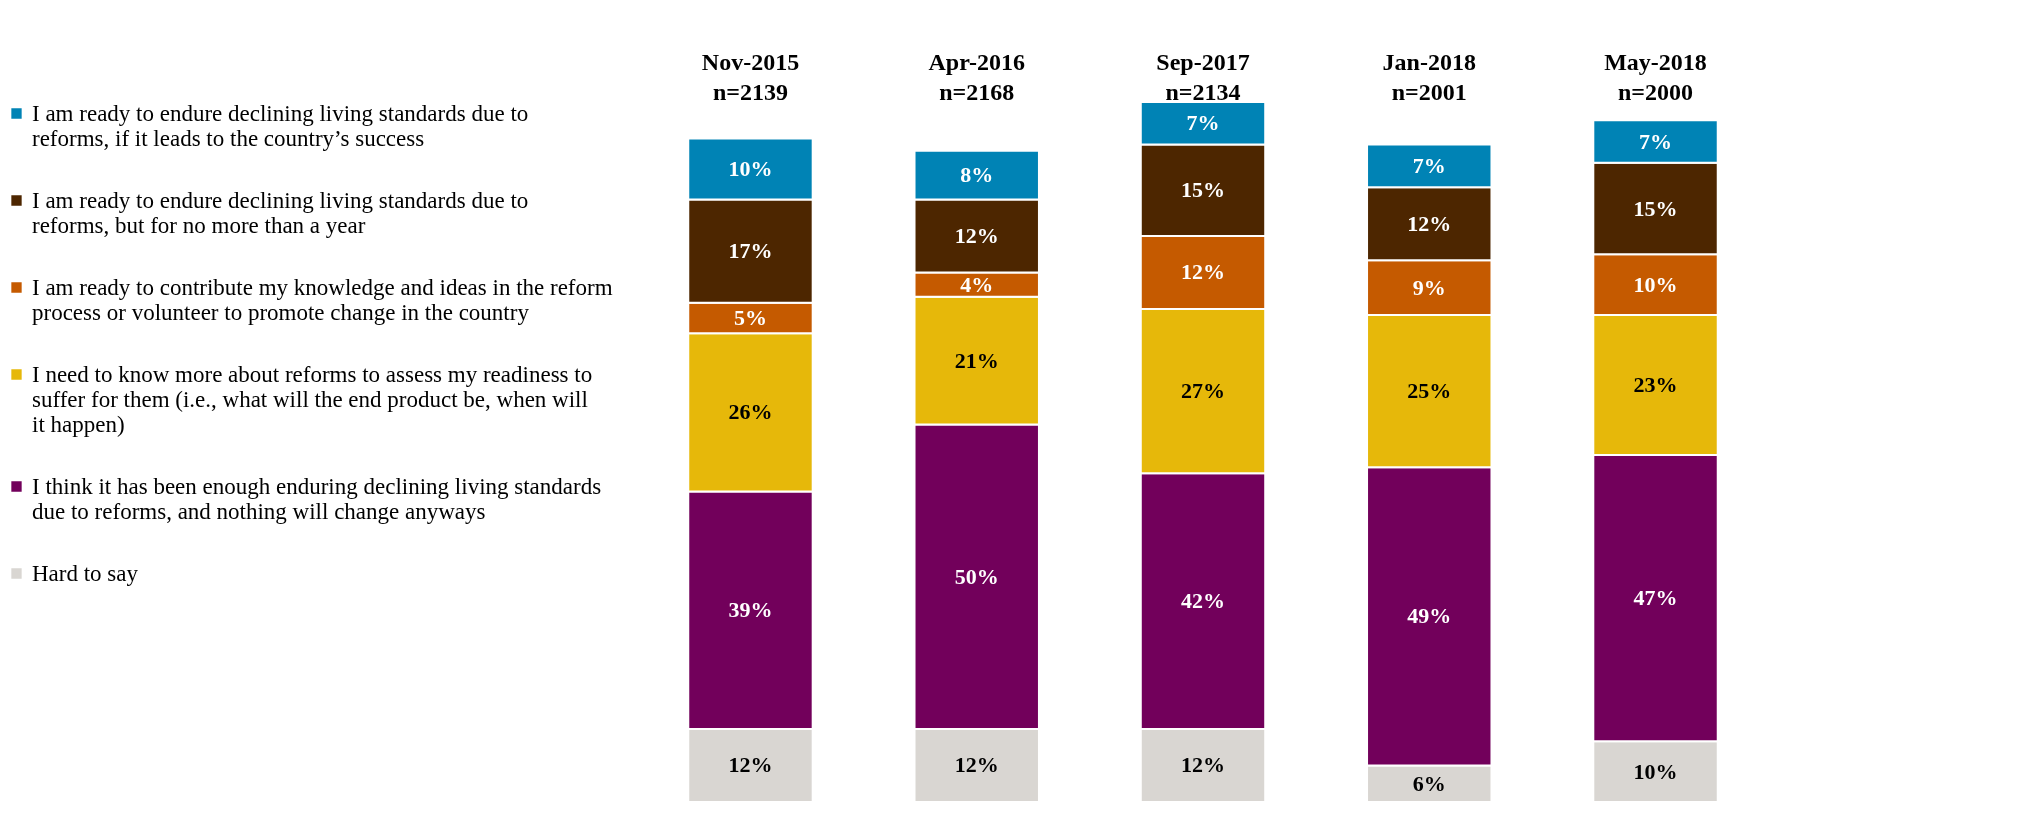  I want to click on legend-label: I am ready to endure declining living standards due to reforms, if it leads to the country’s success, so click(280, 125).